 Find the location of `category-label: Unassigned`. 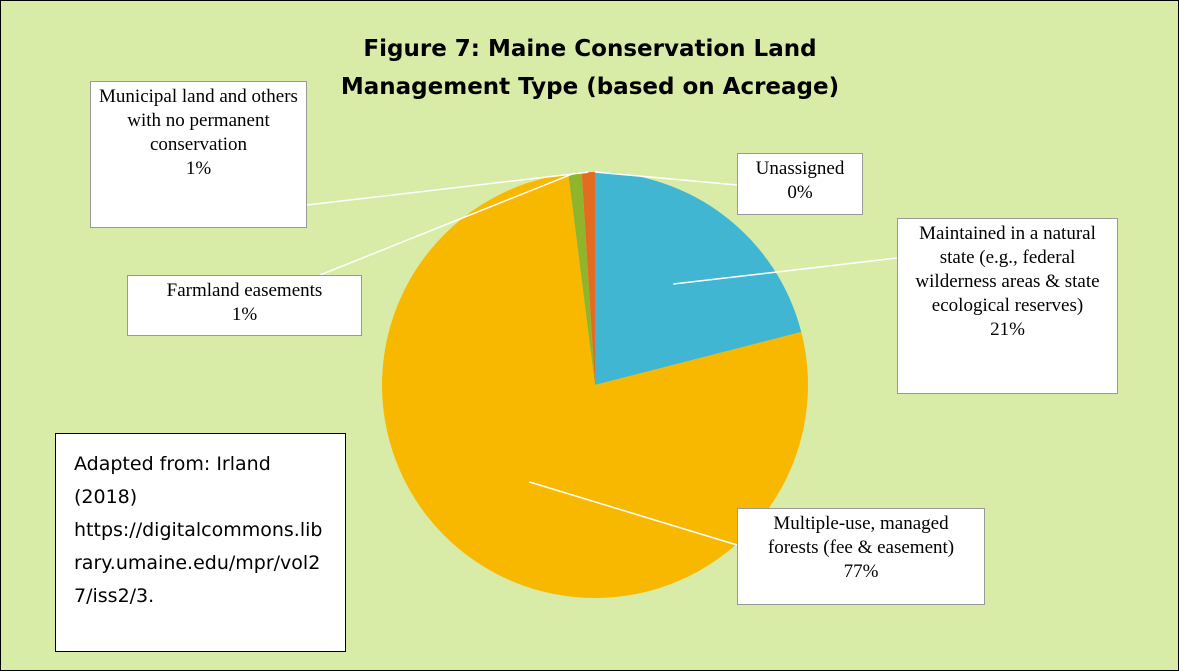

category-label: Unassigned is located at coordinates (800, 168).